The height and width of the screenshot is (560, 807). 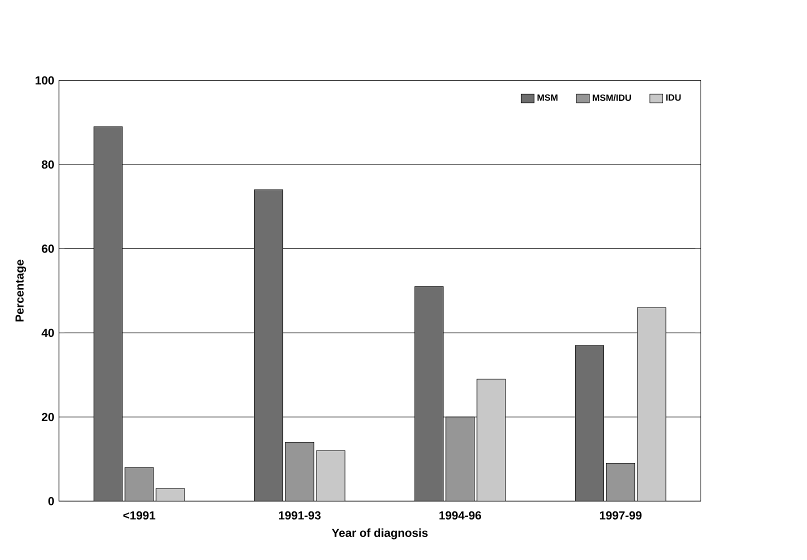 I want to click on legend-label: MSM/IDU, so click(x=611, y=97).